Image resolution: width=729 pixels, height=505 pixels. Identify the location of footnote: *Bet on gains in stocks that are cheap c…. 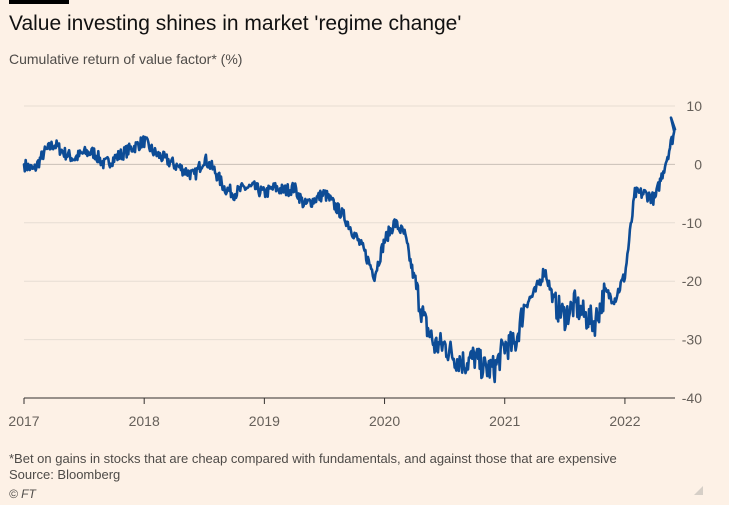
(313, 467).